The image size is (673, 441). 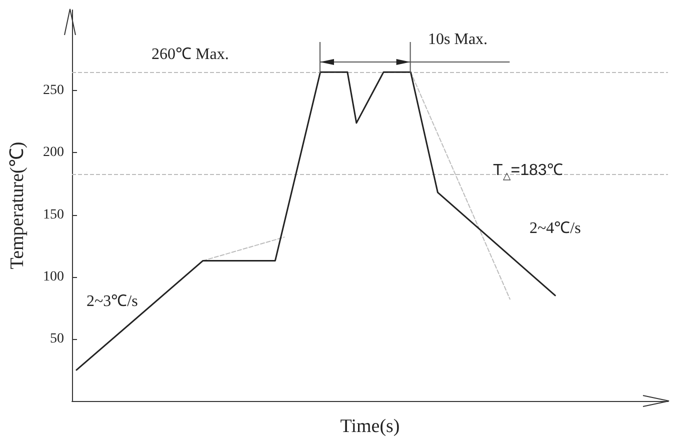 What do you see at coordinates (112, 301) in the screenshot?
I see `annotation: 2~3℃/s` at bounding box center [112, 301].